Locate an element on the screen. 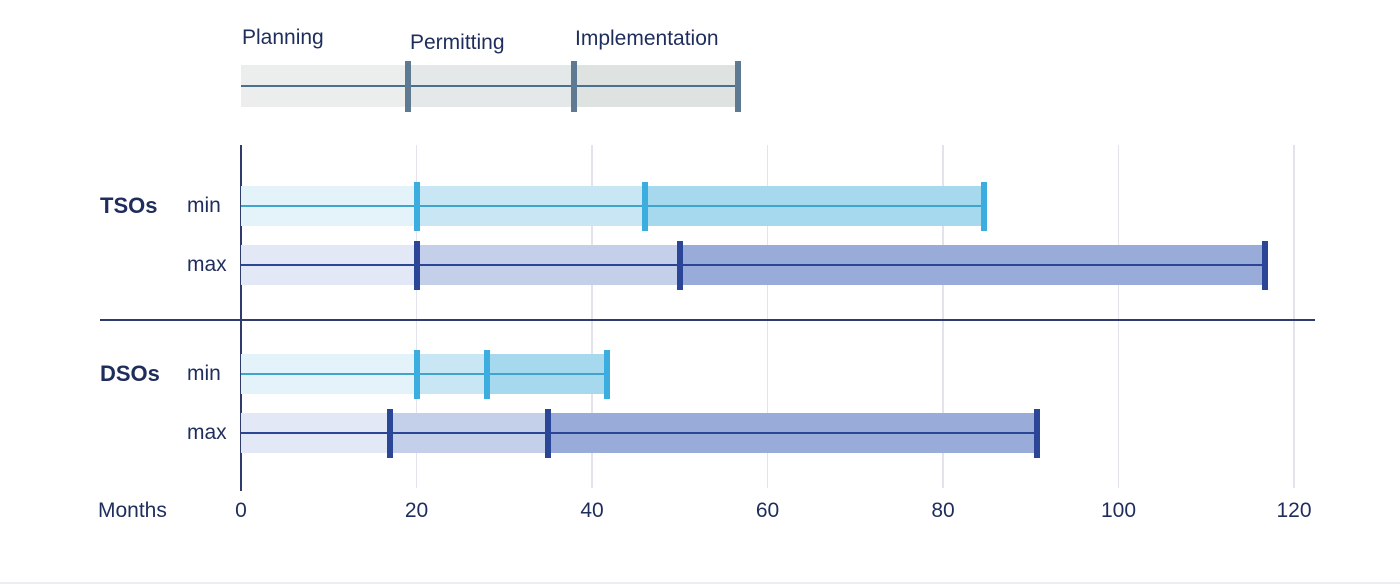 The width and height of the screenshot is (1400, 585). x-tick-label-80: 80 is located at coordinates (943, 510).